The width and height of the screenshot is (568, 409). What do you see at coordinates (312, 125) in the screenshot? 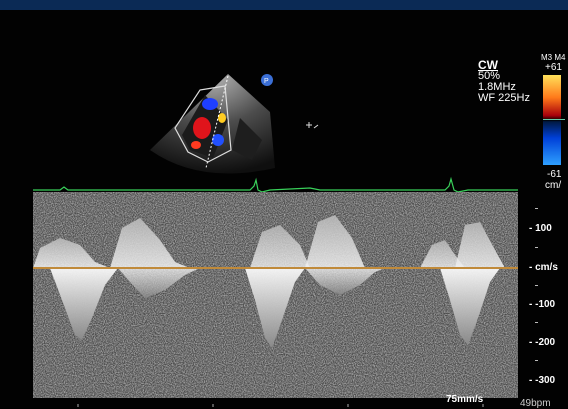
I see `depth-marker-icon` at bounding box center [312, 125].